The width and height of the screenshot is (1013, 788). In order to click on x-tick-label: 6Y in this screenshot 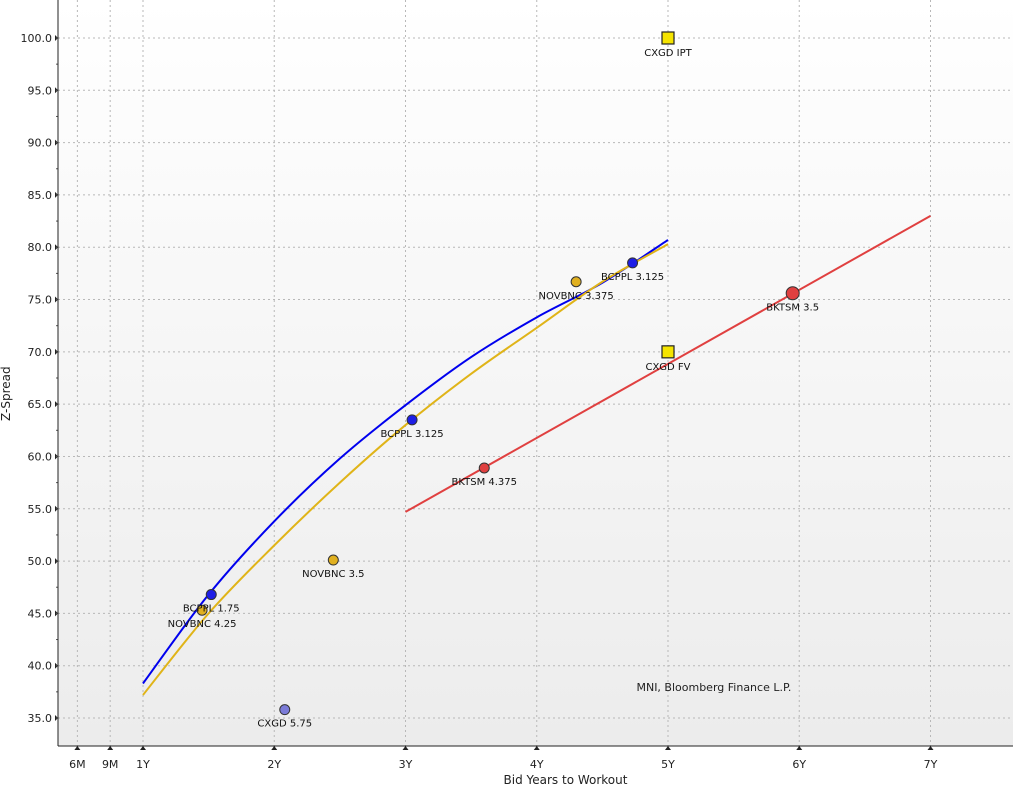, I will do `click(799, 764)`.